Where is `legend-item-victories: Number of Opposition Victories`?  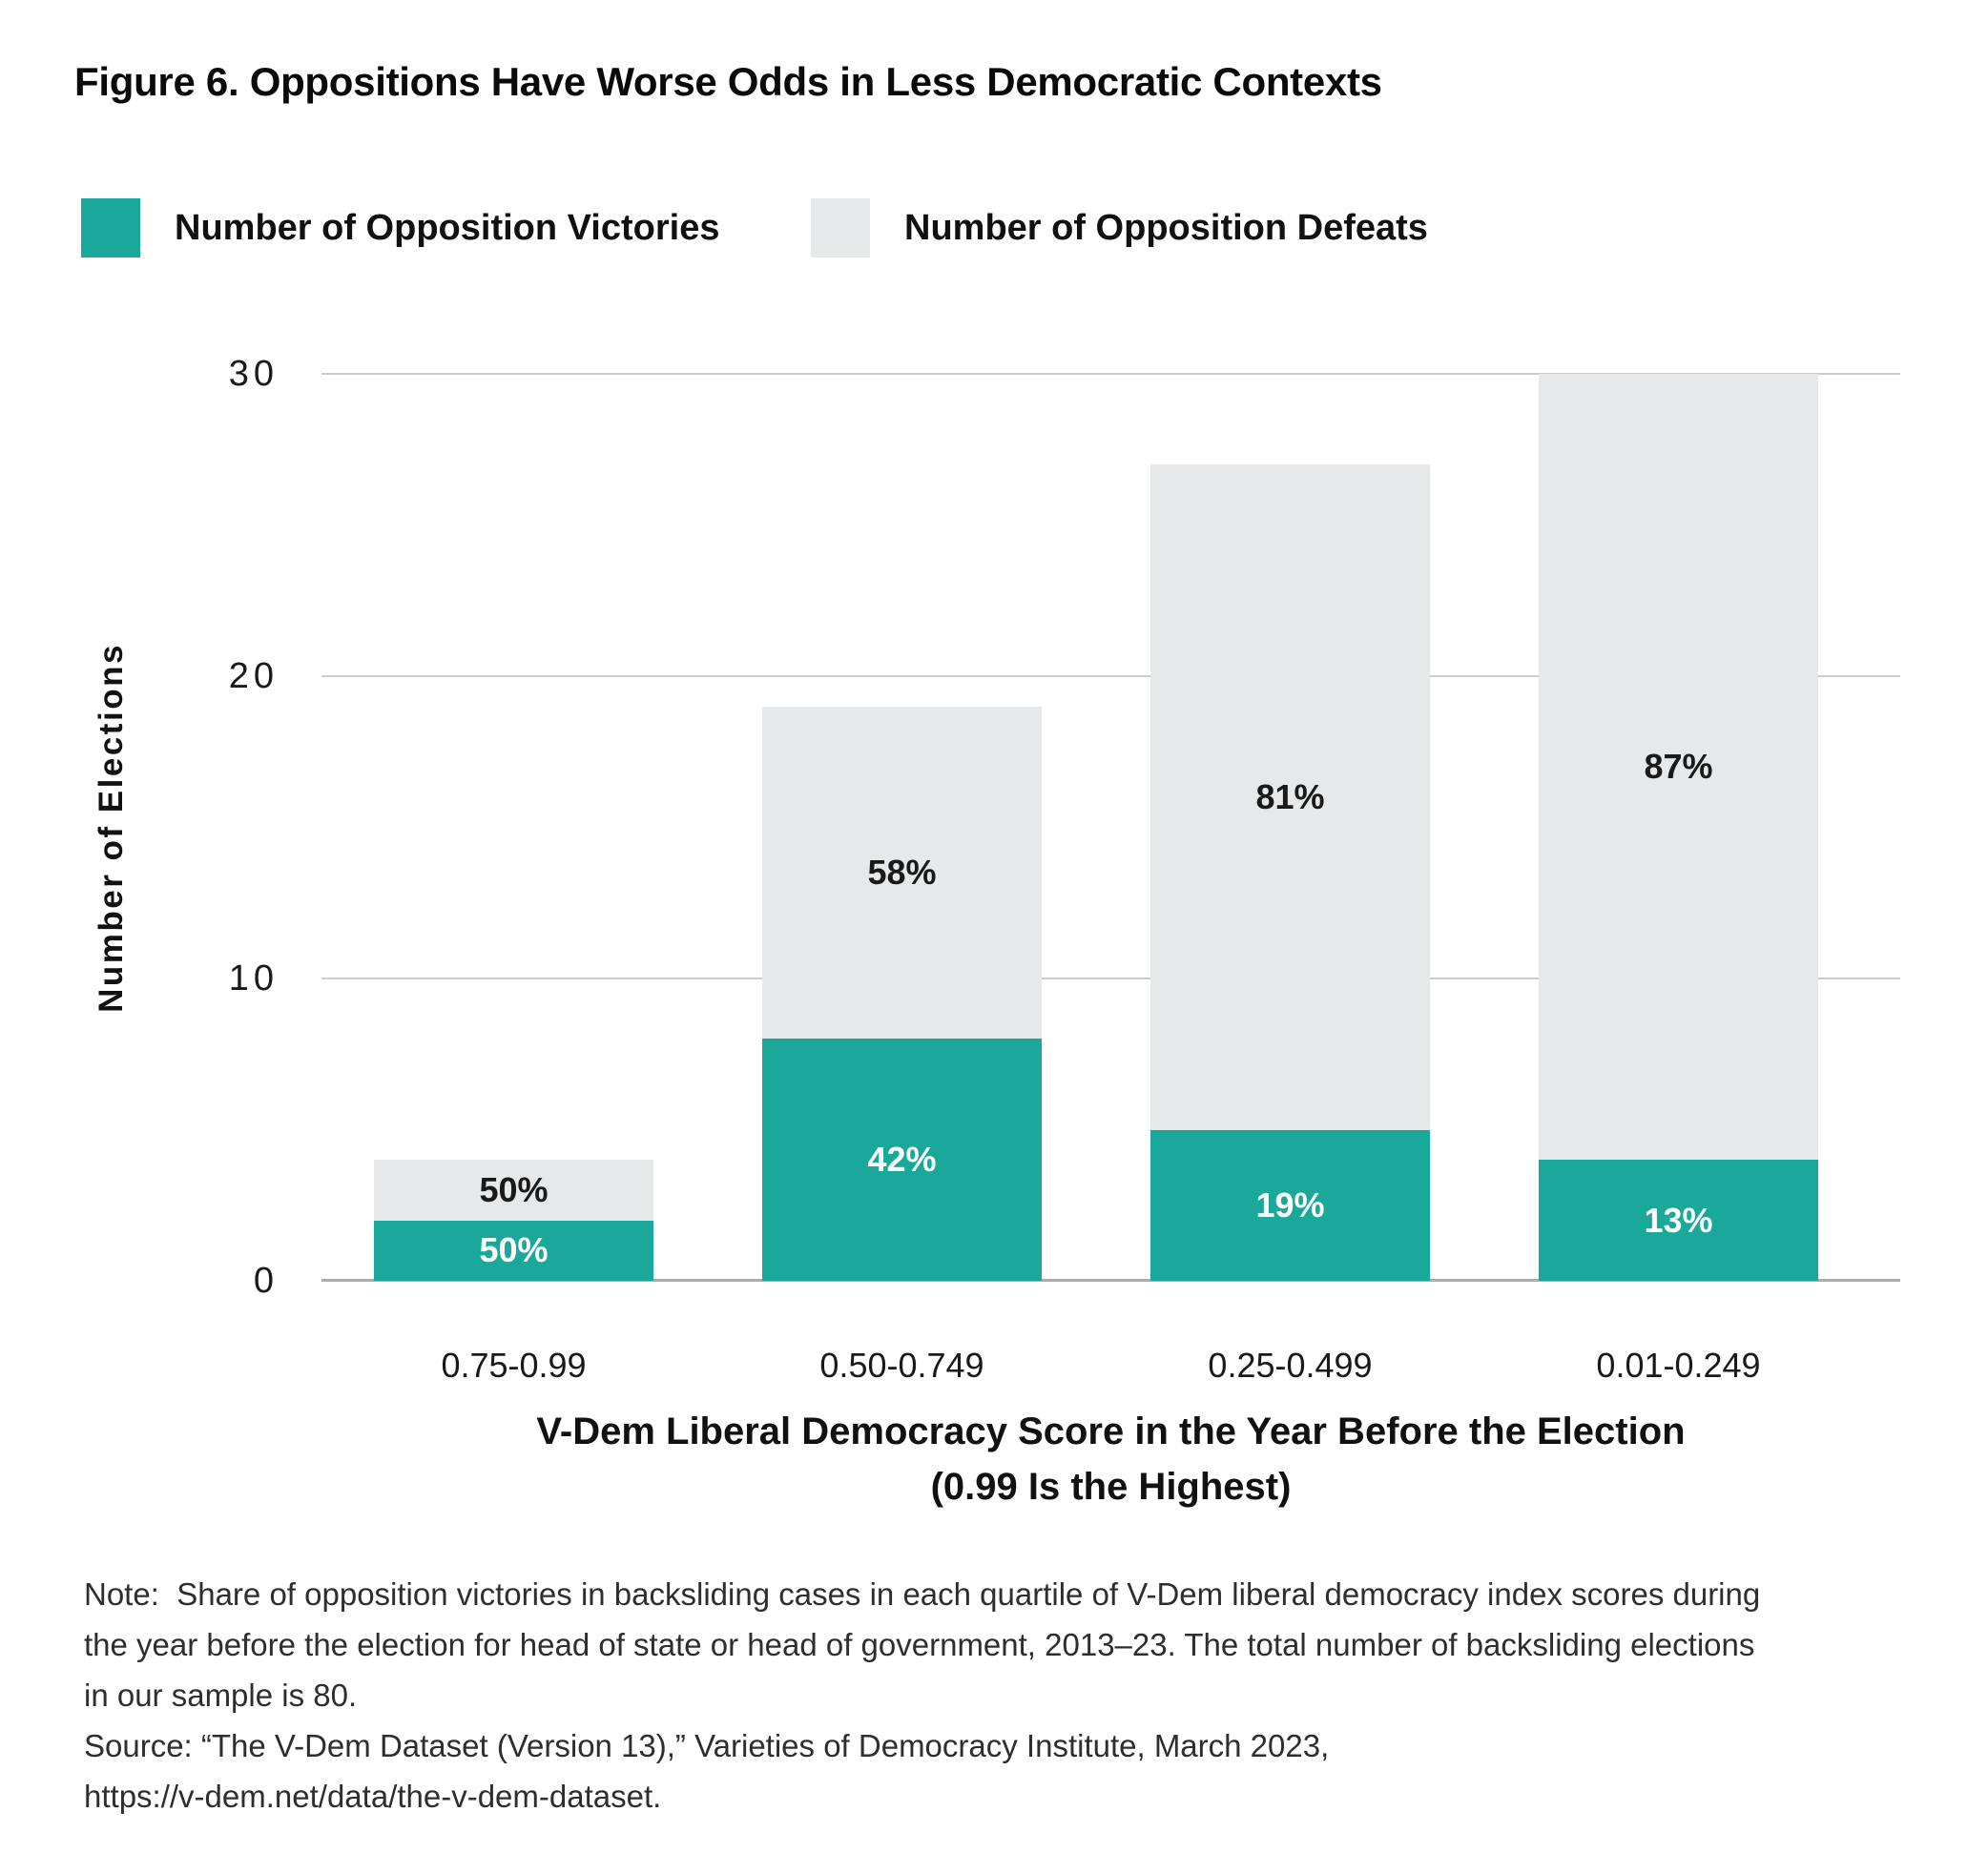
legend-item-victories: Number of Opposition Victories is located at coordinates (400, 227).